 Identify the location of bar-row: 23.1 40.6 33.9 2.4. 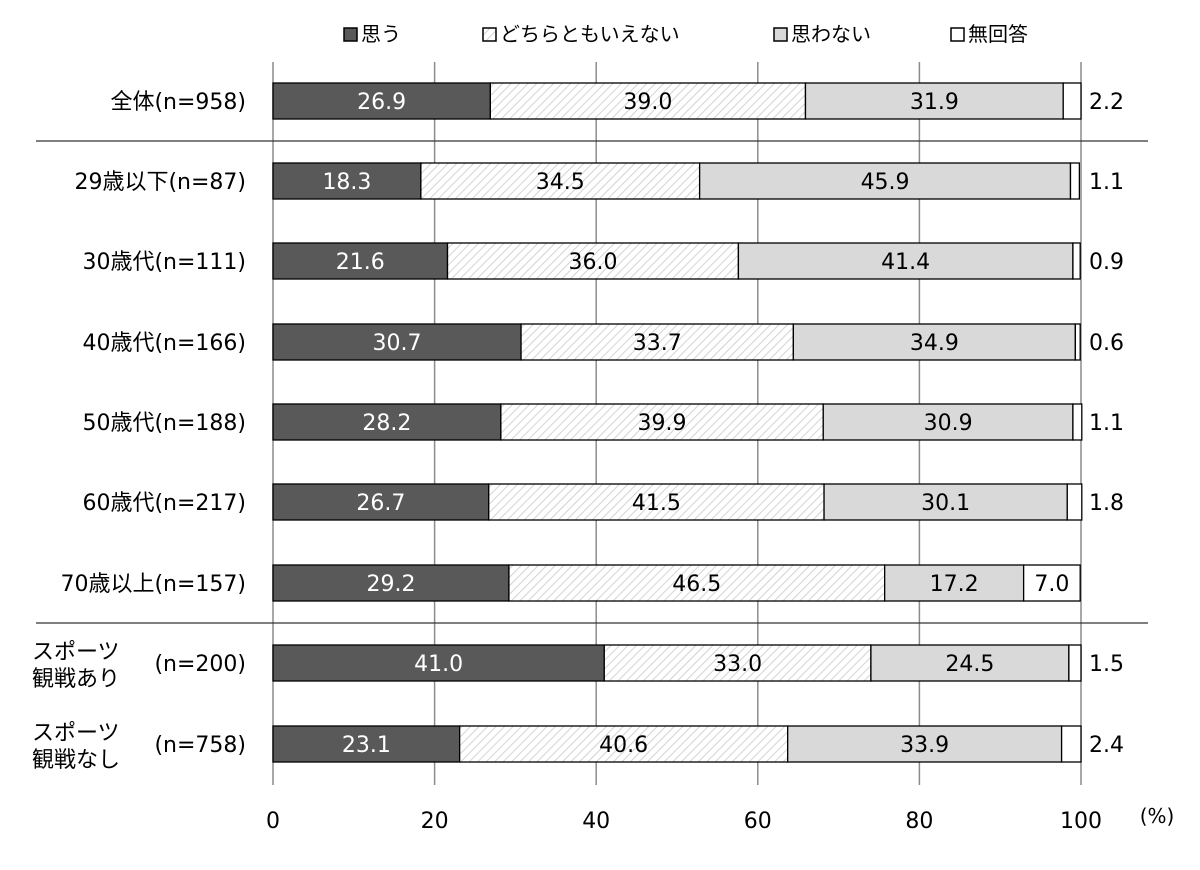
(698, 744).